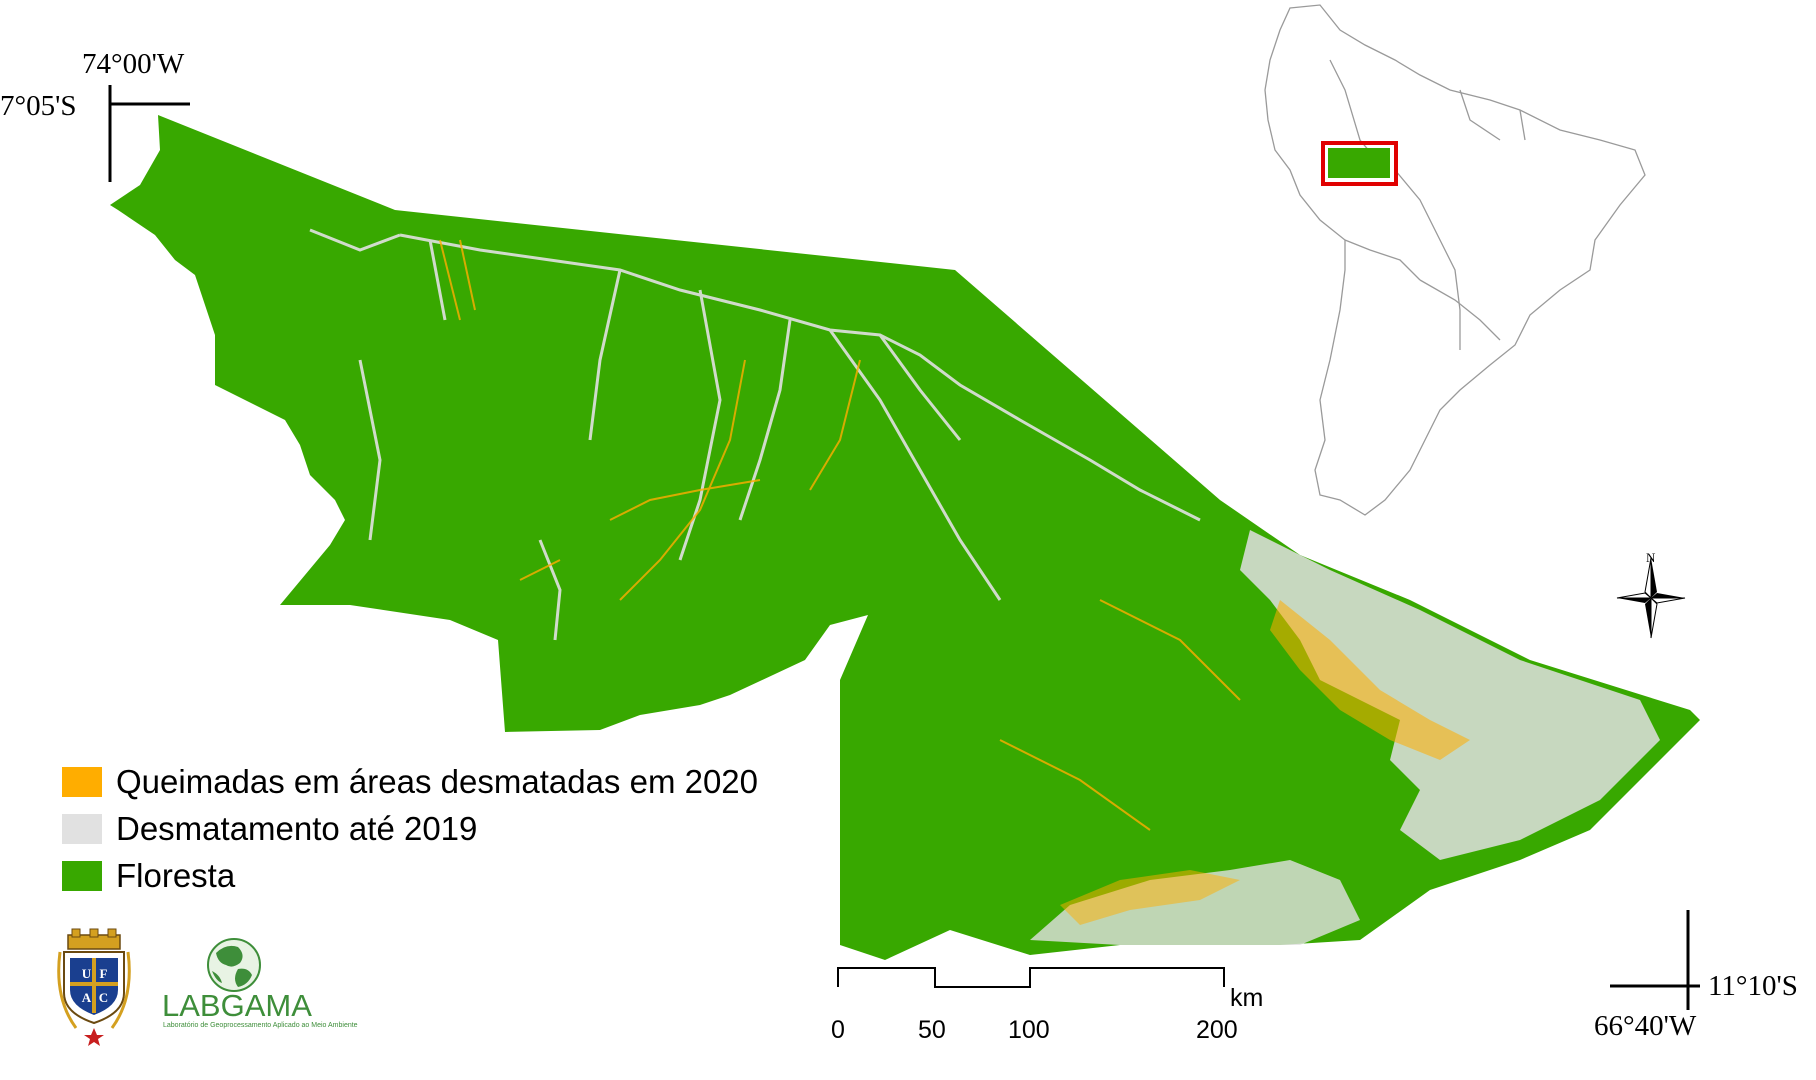 This screenshot has width=1816, height=1080. What do you see at coordinates (133, 64) in the screenshot?
I see `coord-top-left-lon: 74°00'W` at bounding box center [133, 64].